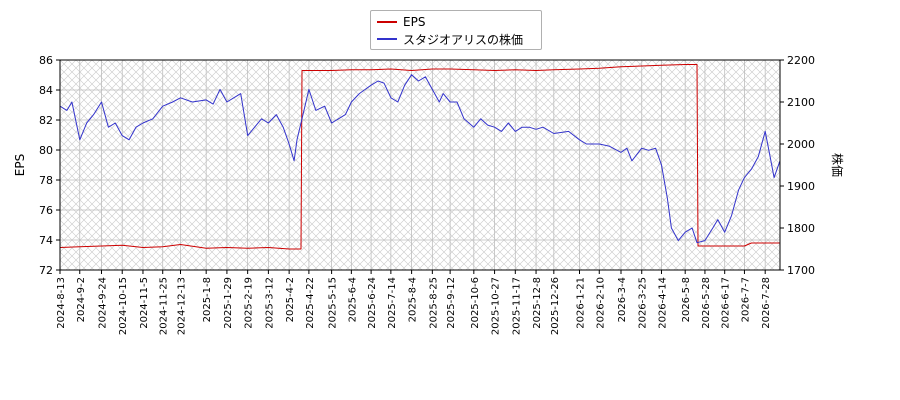 The image size is (900, 400). I want to click on x-tick-label: 2024-8-13, so click(61, 303).